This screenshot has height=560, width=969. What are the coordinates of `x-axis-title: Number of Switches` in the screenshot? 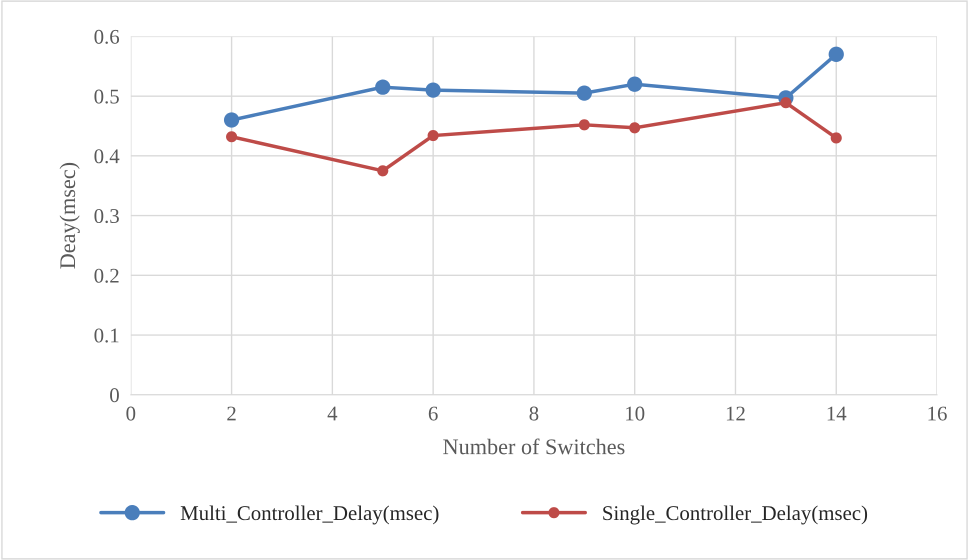 It's located at (533, 446).